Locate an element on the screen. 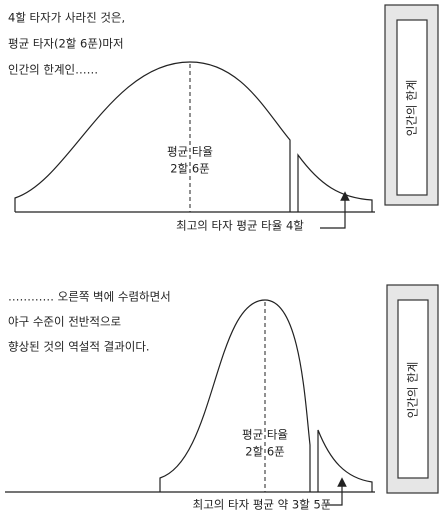 The width and height of the screenshot is (448, 512). caption-line: ………… 오른쪽 벽에 수렴하면서 is located at coordinates (89, 297).